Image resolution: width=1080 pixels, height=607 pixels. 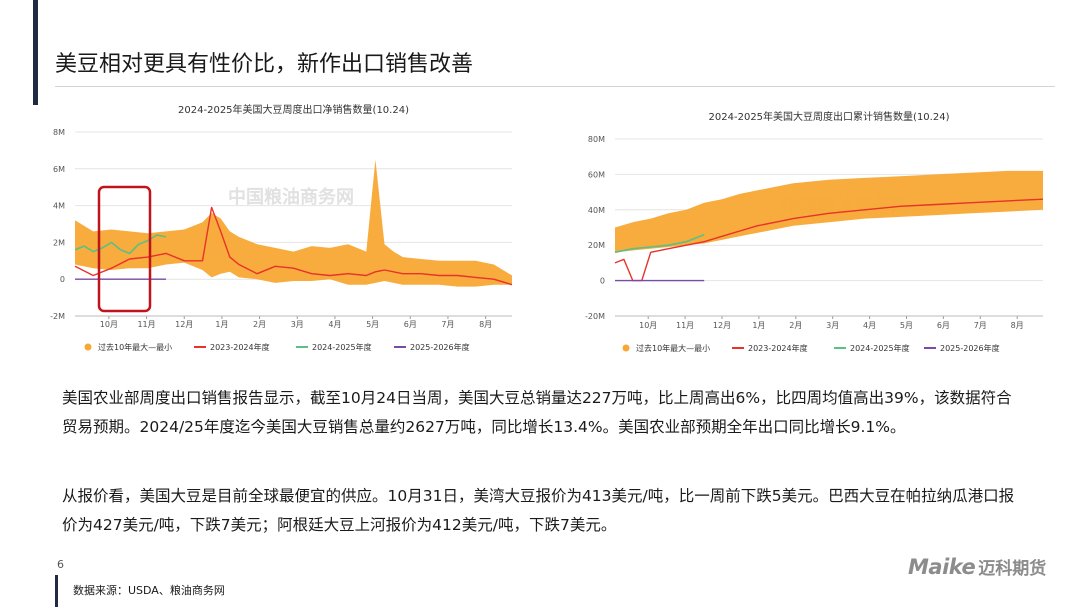 What do you see at coordinates (293, 109) in the screenshot?
I see `chart-title: 2024-2025年美国大豆周度出口净销售数量(10.24)` at bounding box center [293, 109].